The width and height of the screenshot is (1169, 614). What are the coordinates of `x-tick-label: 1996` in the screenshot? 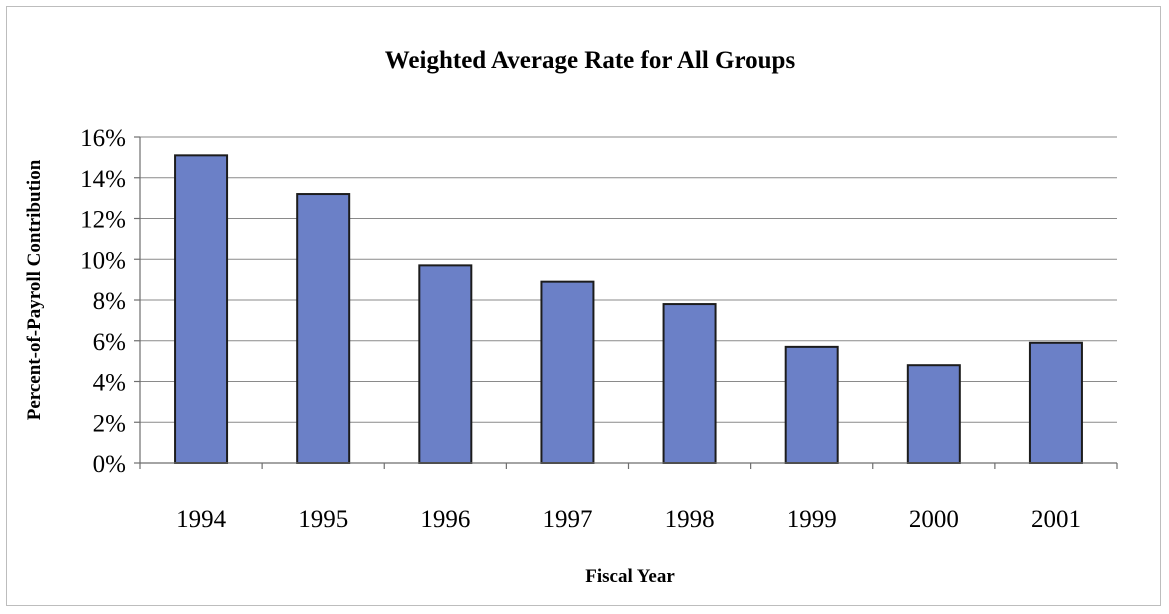 It's located at (445, 519).